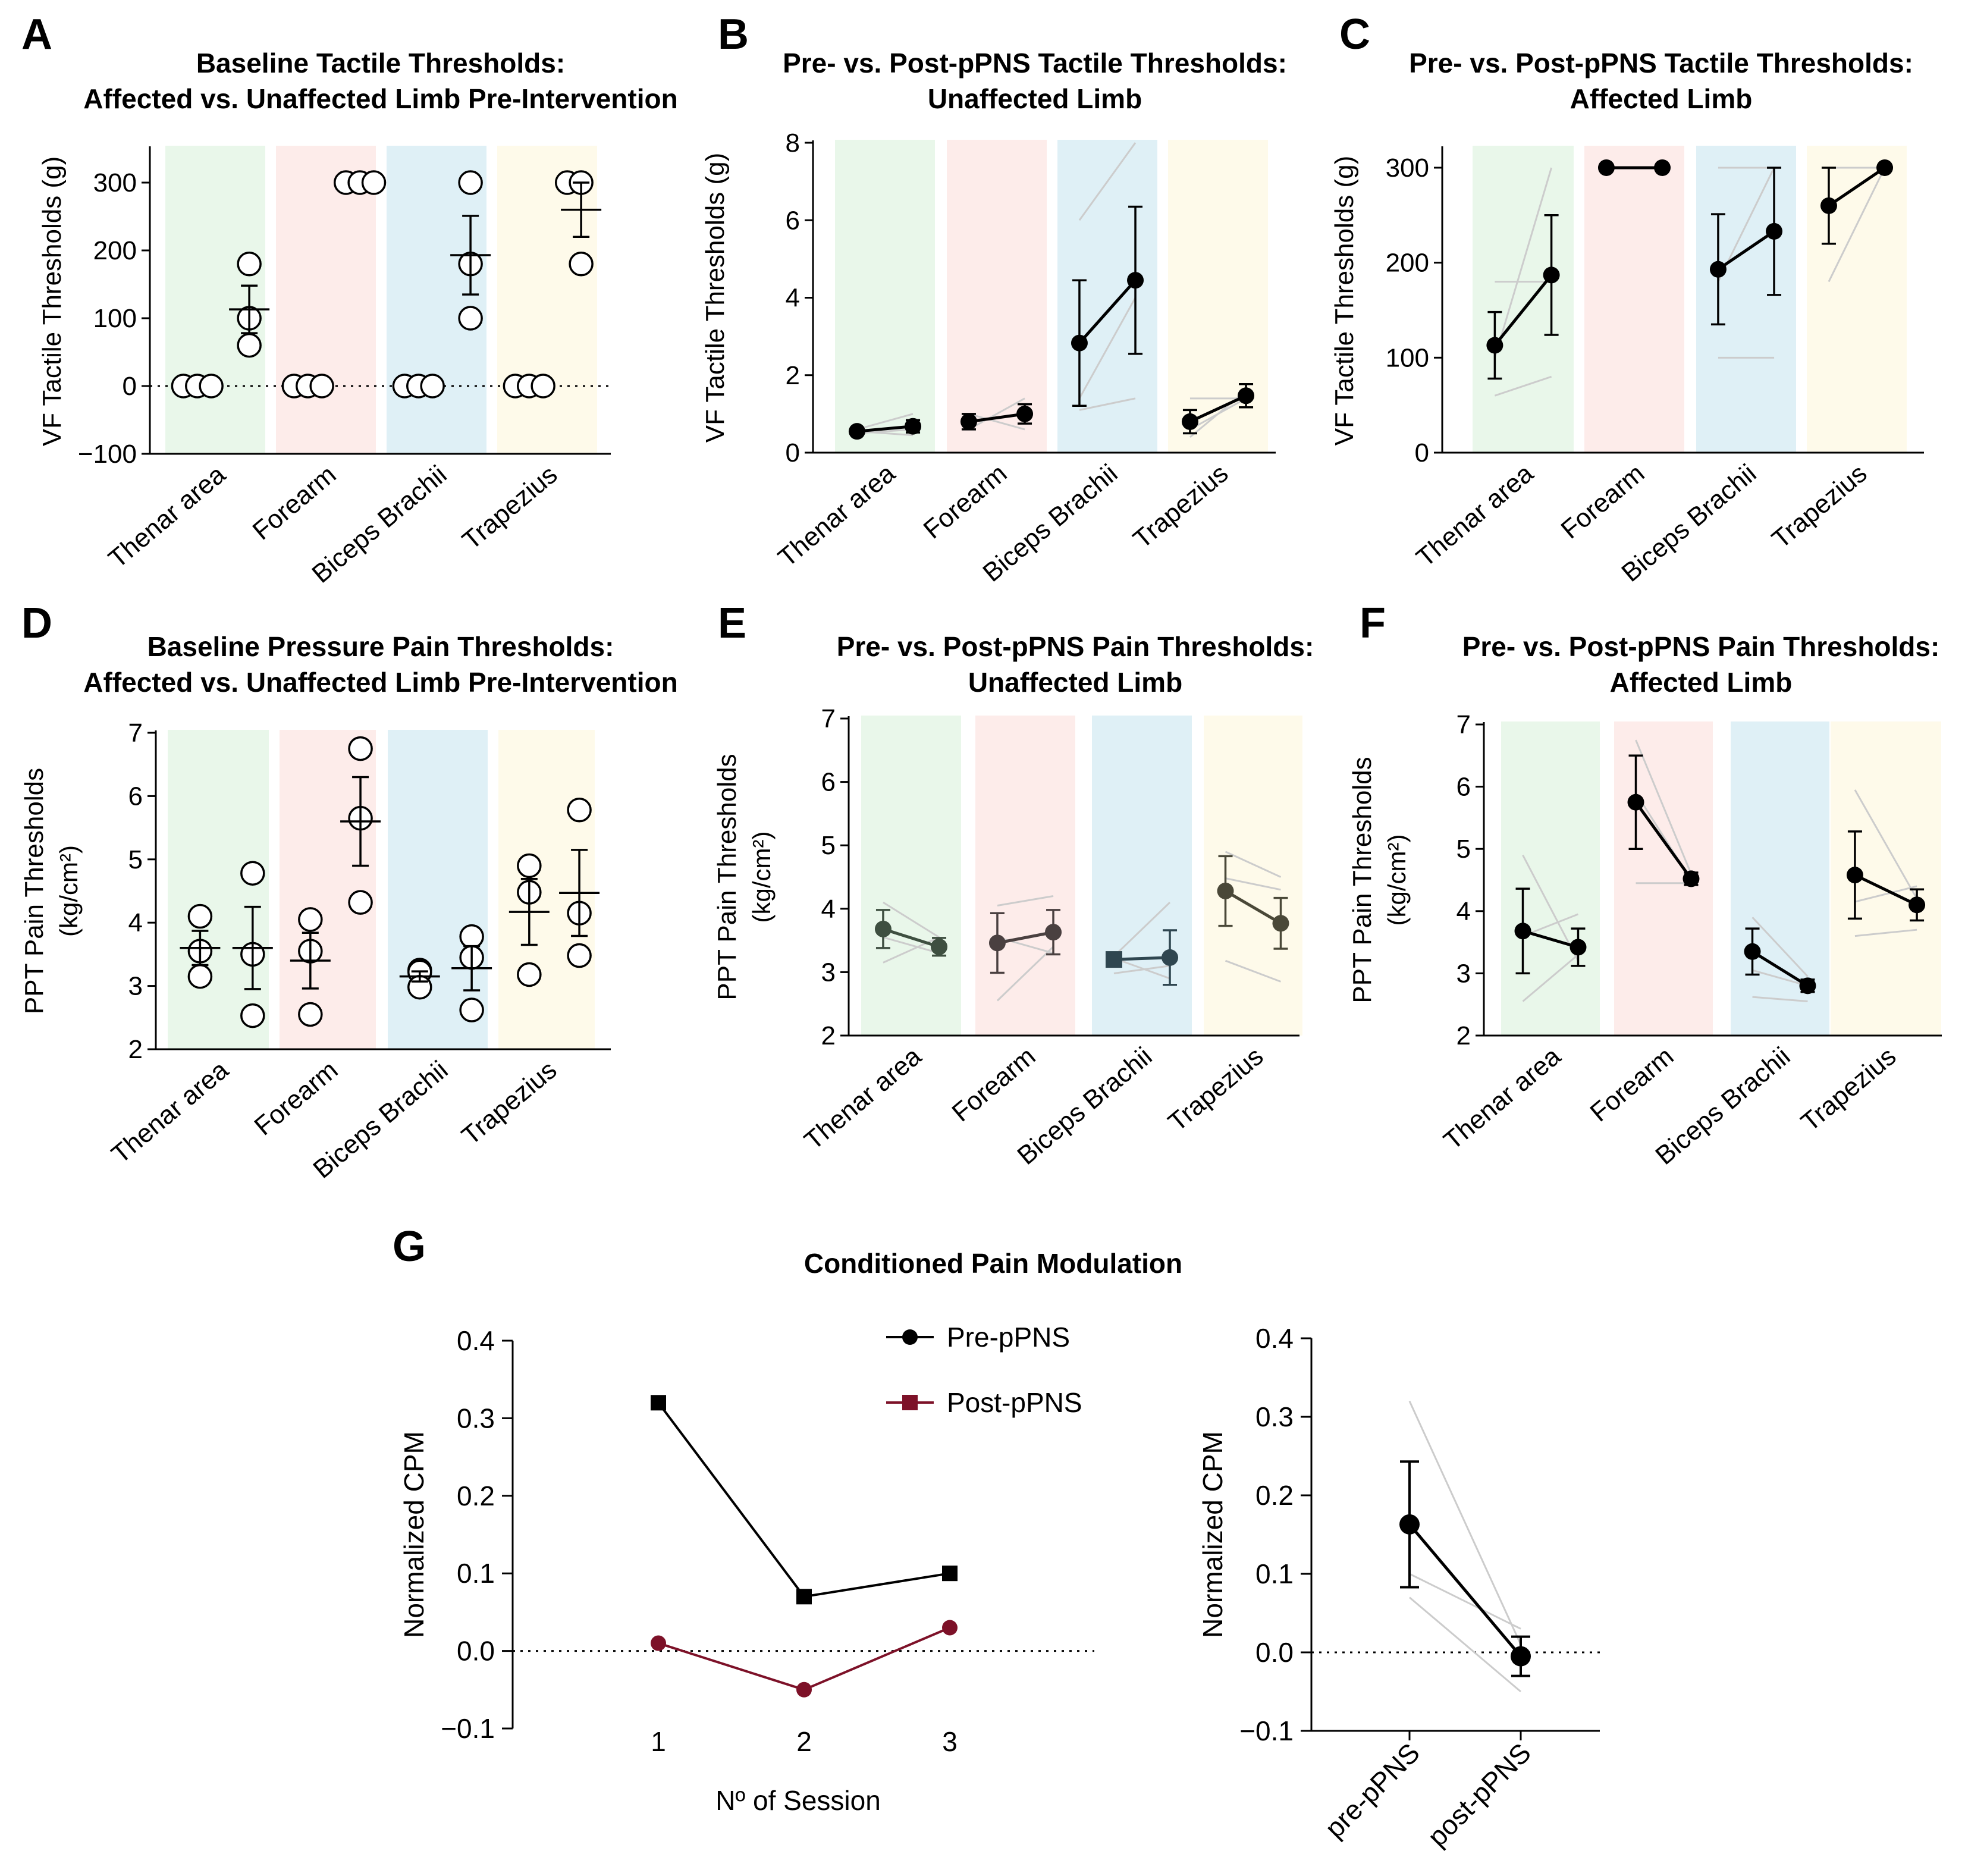 The width and height of the screenshot is (1965, 1876). What do you see at coordinates (727, 877) in the screenshot?
I see `y-axis-label-line-1: PPT Pain Thresholds` at bounding box center [727, 877].